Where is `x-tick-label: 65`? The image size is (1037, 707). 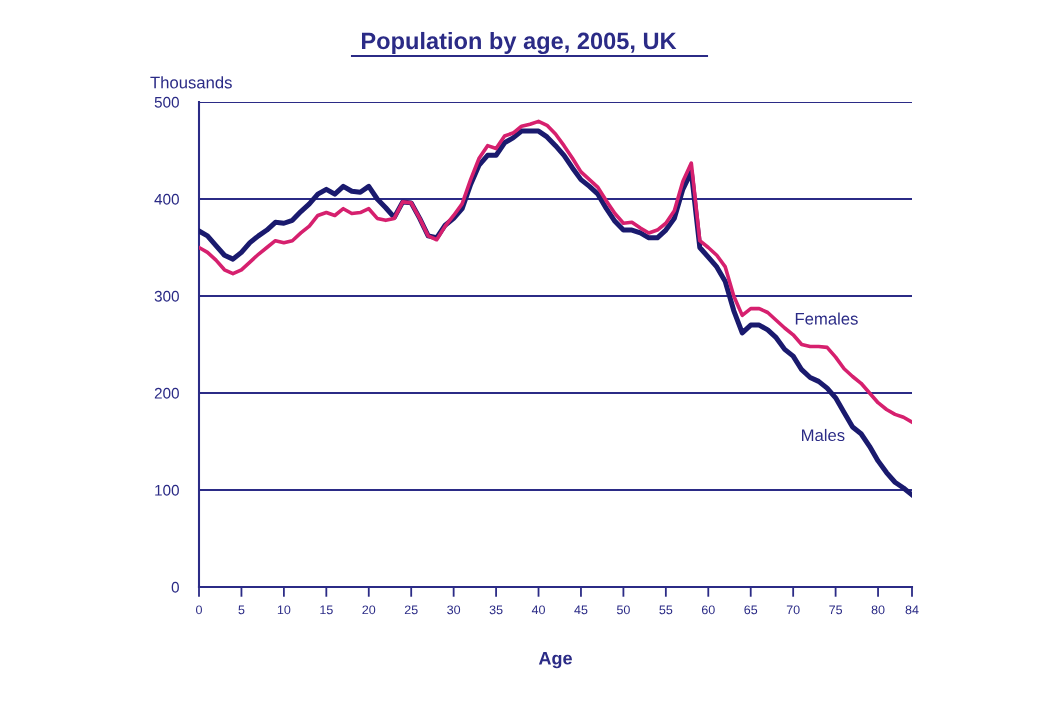 x-tick-label: 65 is located at coordinates (751, 610).